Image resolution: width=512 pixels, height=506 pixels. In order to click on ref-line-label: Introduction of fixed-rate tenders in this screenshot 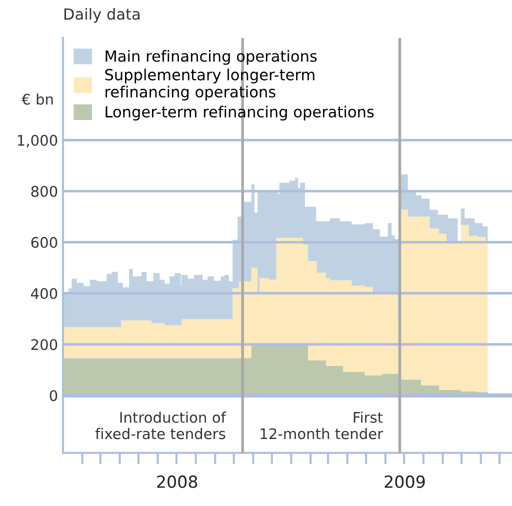, I will do `click(160, 426)`.